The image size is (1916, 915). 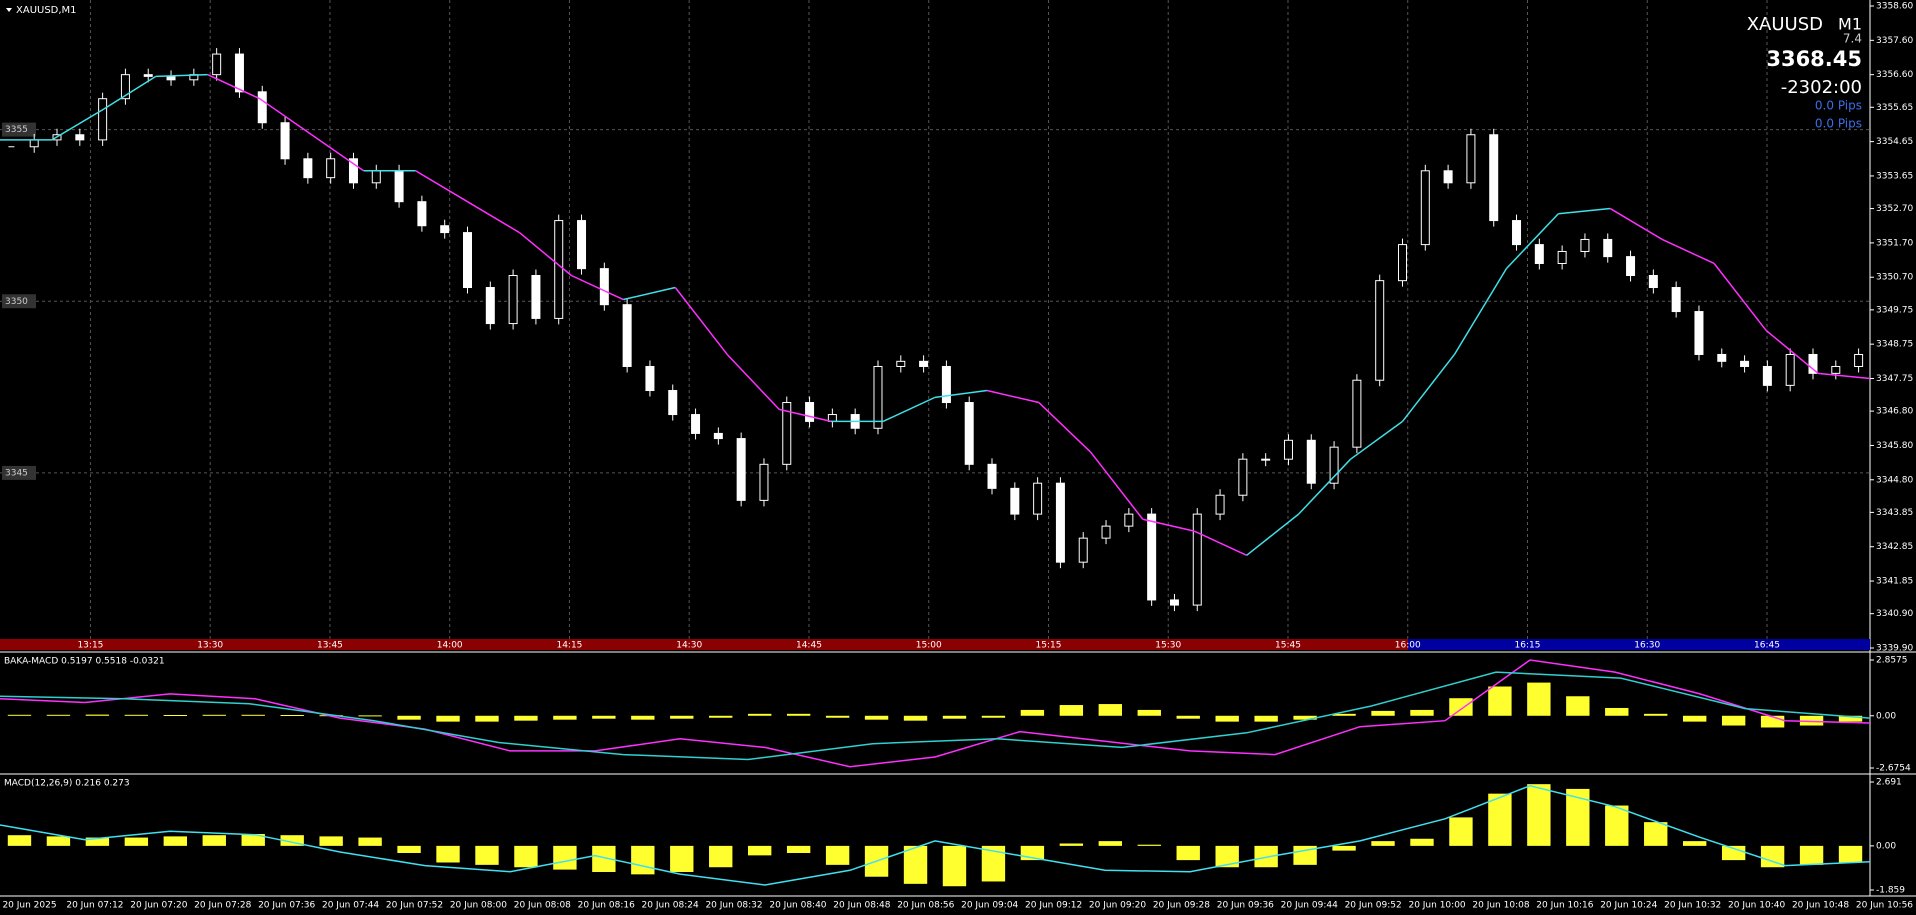 What do you see at coordinates (1893, 769) in the screenshot?
I see `y-tick-label: -2.6754` at bounding box center [1893, 769].